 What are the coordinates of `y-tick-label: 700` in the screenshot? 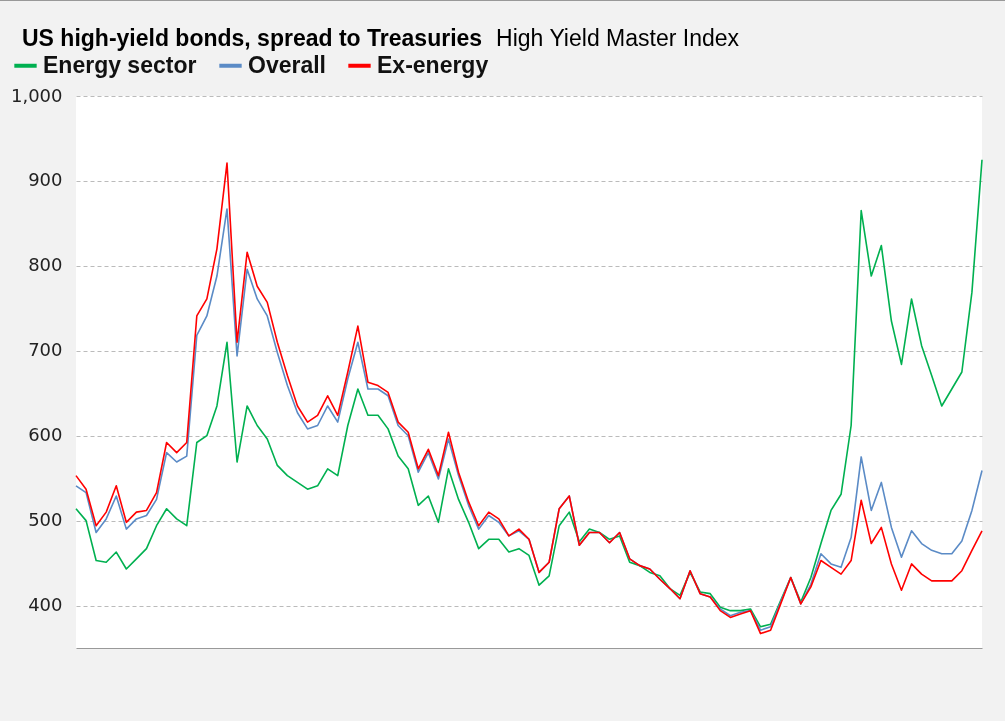 It's located at (45, 350).